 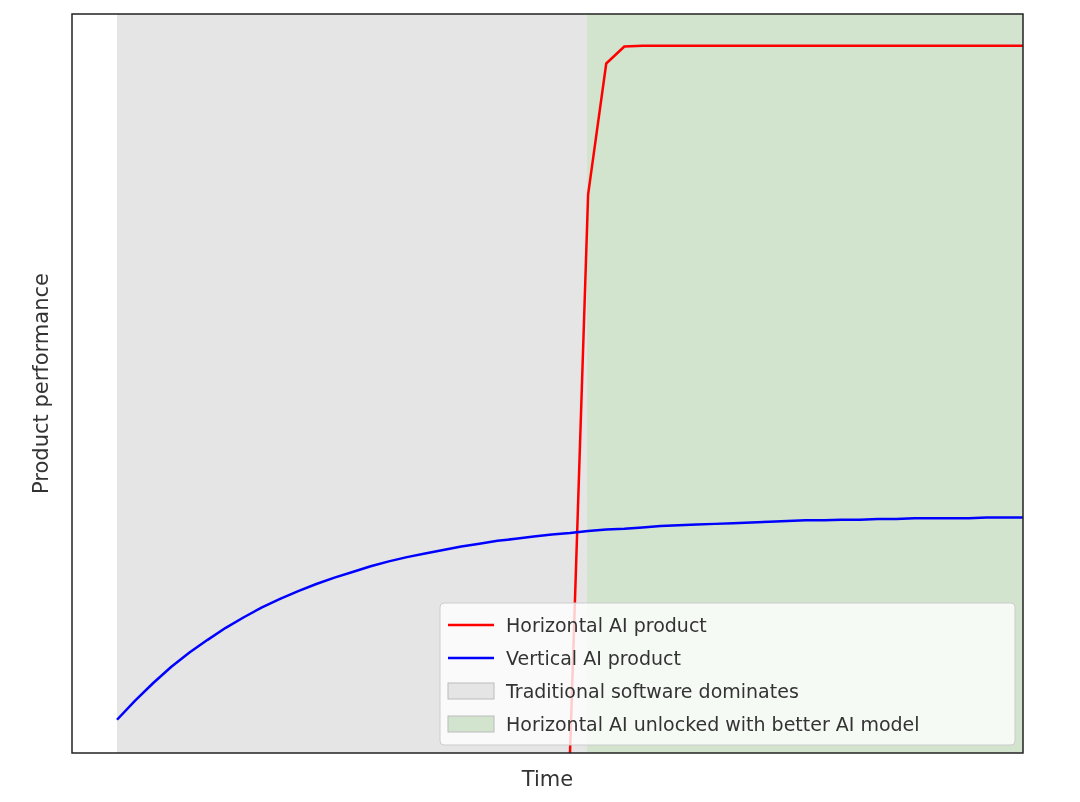 I want to click on legend-label: Vertical AI product, so click(x=593, y=658).